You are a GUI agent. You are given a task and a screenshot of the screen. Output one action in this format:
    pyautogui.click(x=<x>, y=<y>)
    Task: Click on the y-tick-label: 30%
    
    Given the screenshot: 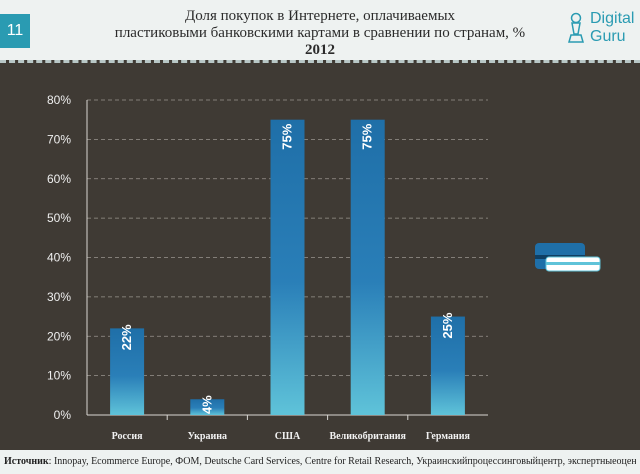 What is the action you would take?
    pyautogui.click(x=59, y=297)
    